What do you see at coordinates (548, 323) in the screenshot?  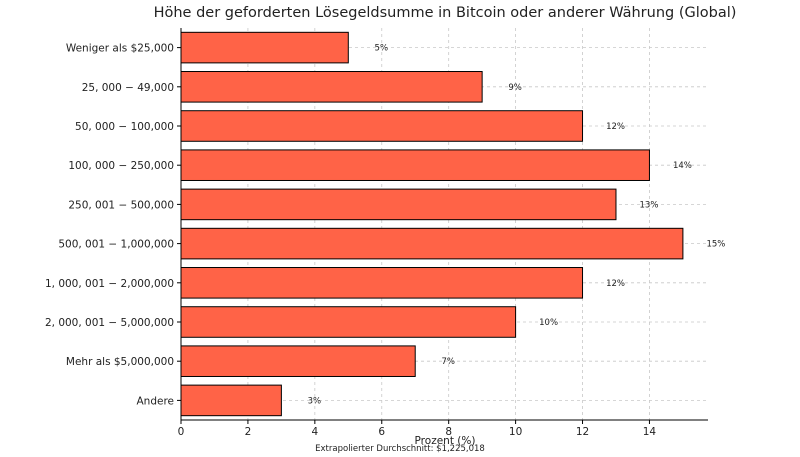 I see `data-label: 10%` at bounding box center [548, 323].